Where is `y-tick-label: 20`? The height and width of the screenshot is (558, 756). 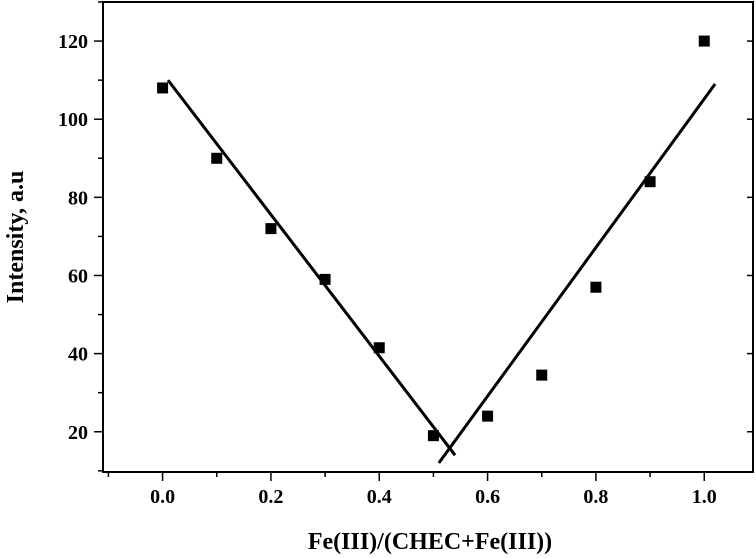
y-tick-label: 20 is located at coordinates (78, 433).